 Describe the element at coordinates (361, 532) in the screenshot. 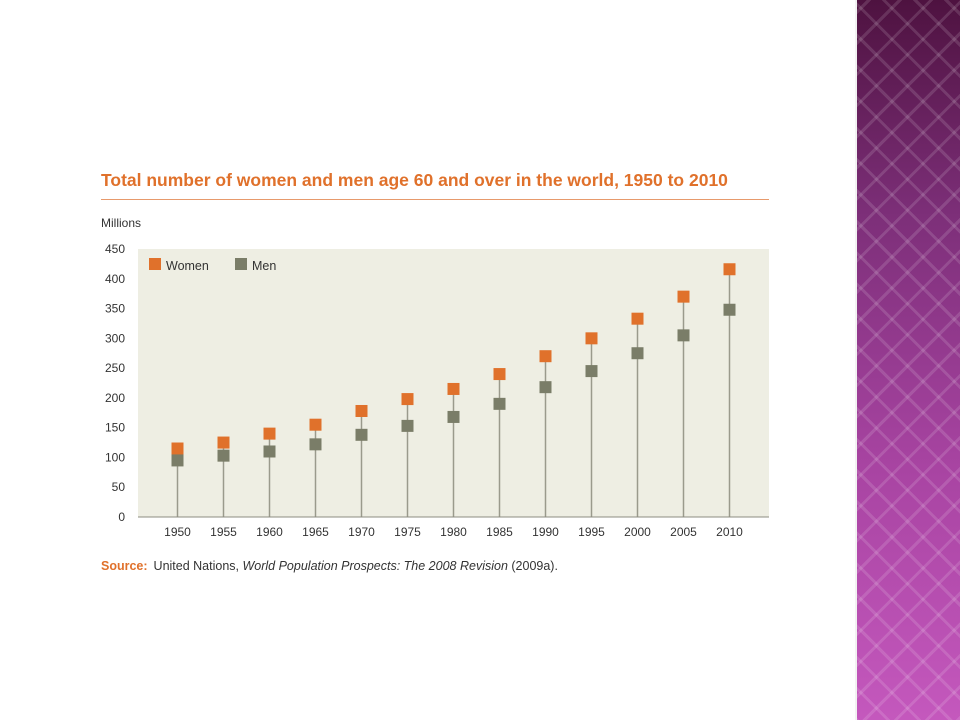

I see `x-tick-label: 1970` at that location.